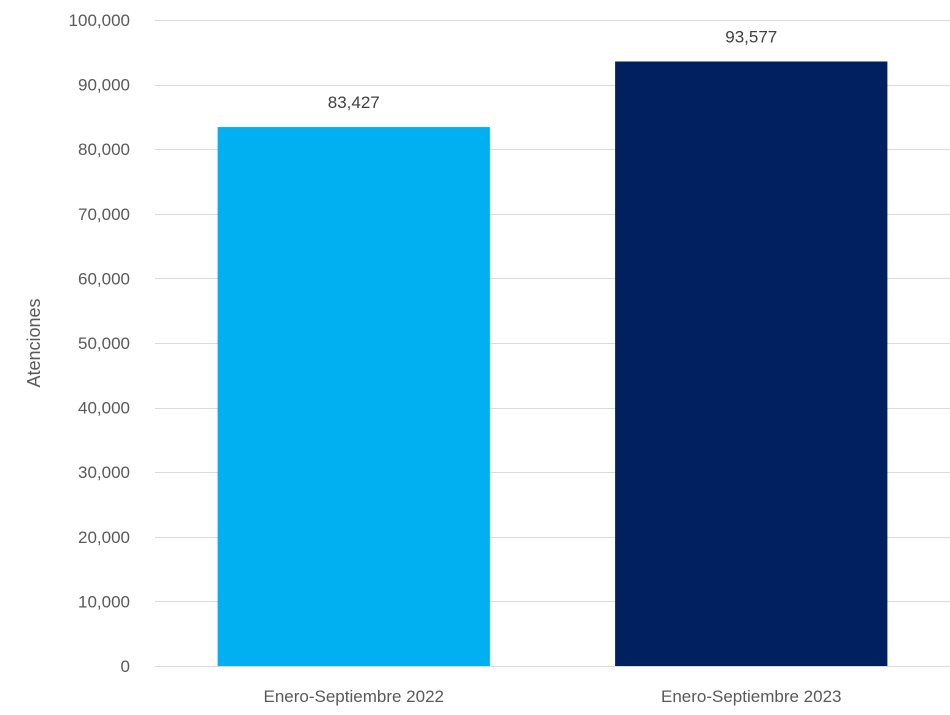 The height and width of the screenshot is (715, 950). I want to click on data-labels: 83,427 93,577, so click(553, 69).